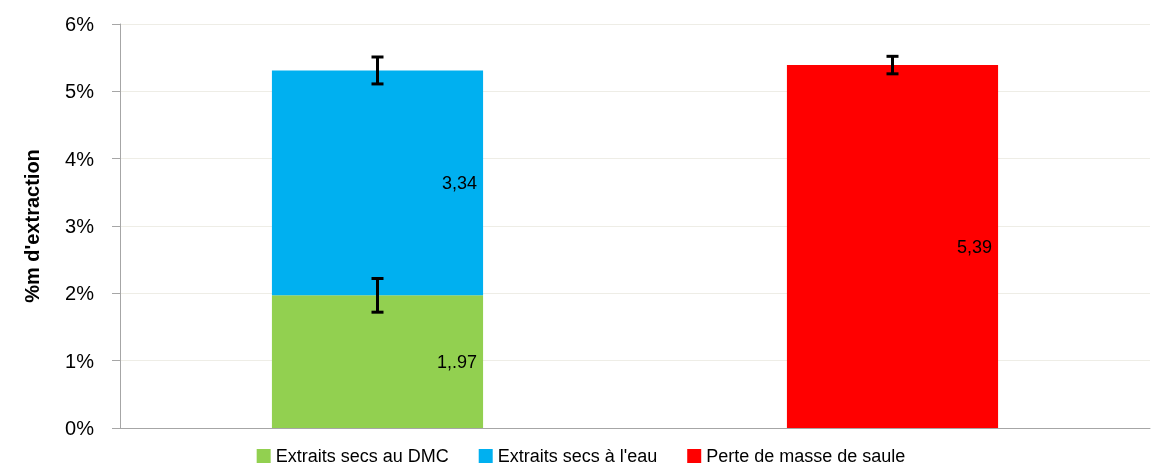 The height and width of the screenshot is (470, 1162). I want to click on y-tick-label: 4%, so click(80, 158).